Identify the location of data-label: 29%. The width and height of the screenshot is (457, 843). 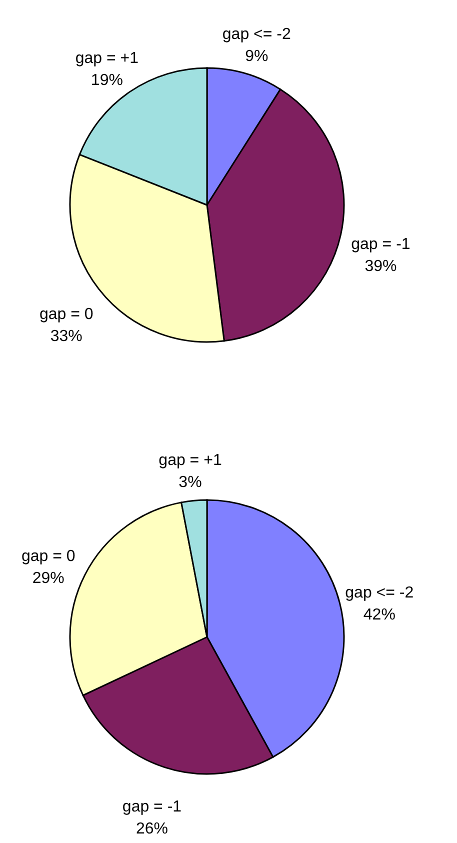
(48, 579).